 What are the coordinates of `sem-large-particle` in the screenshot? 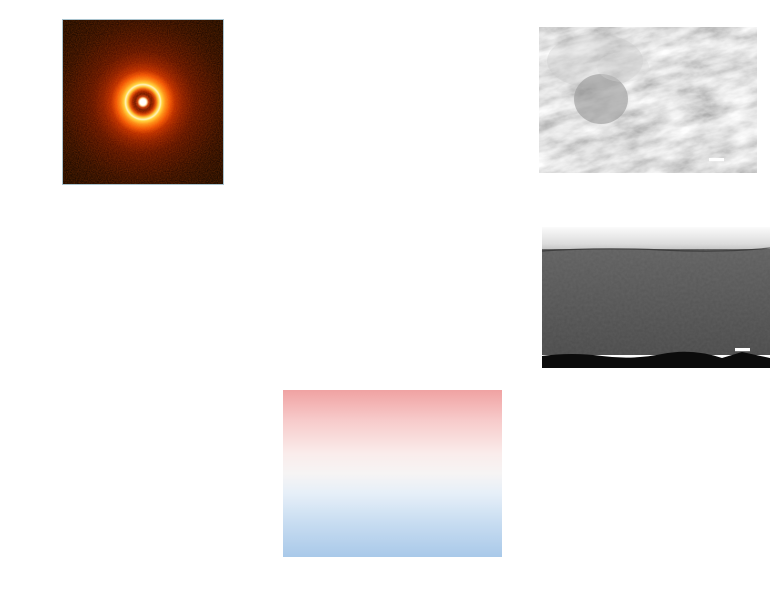 It's located at (601, 99).